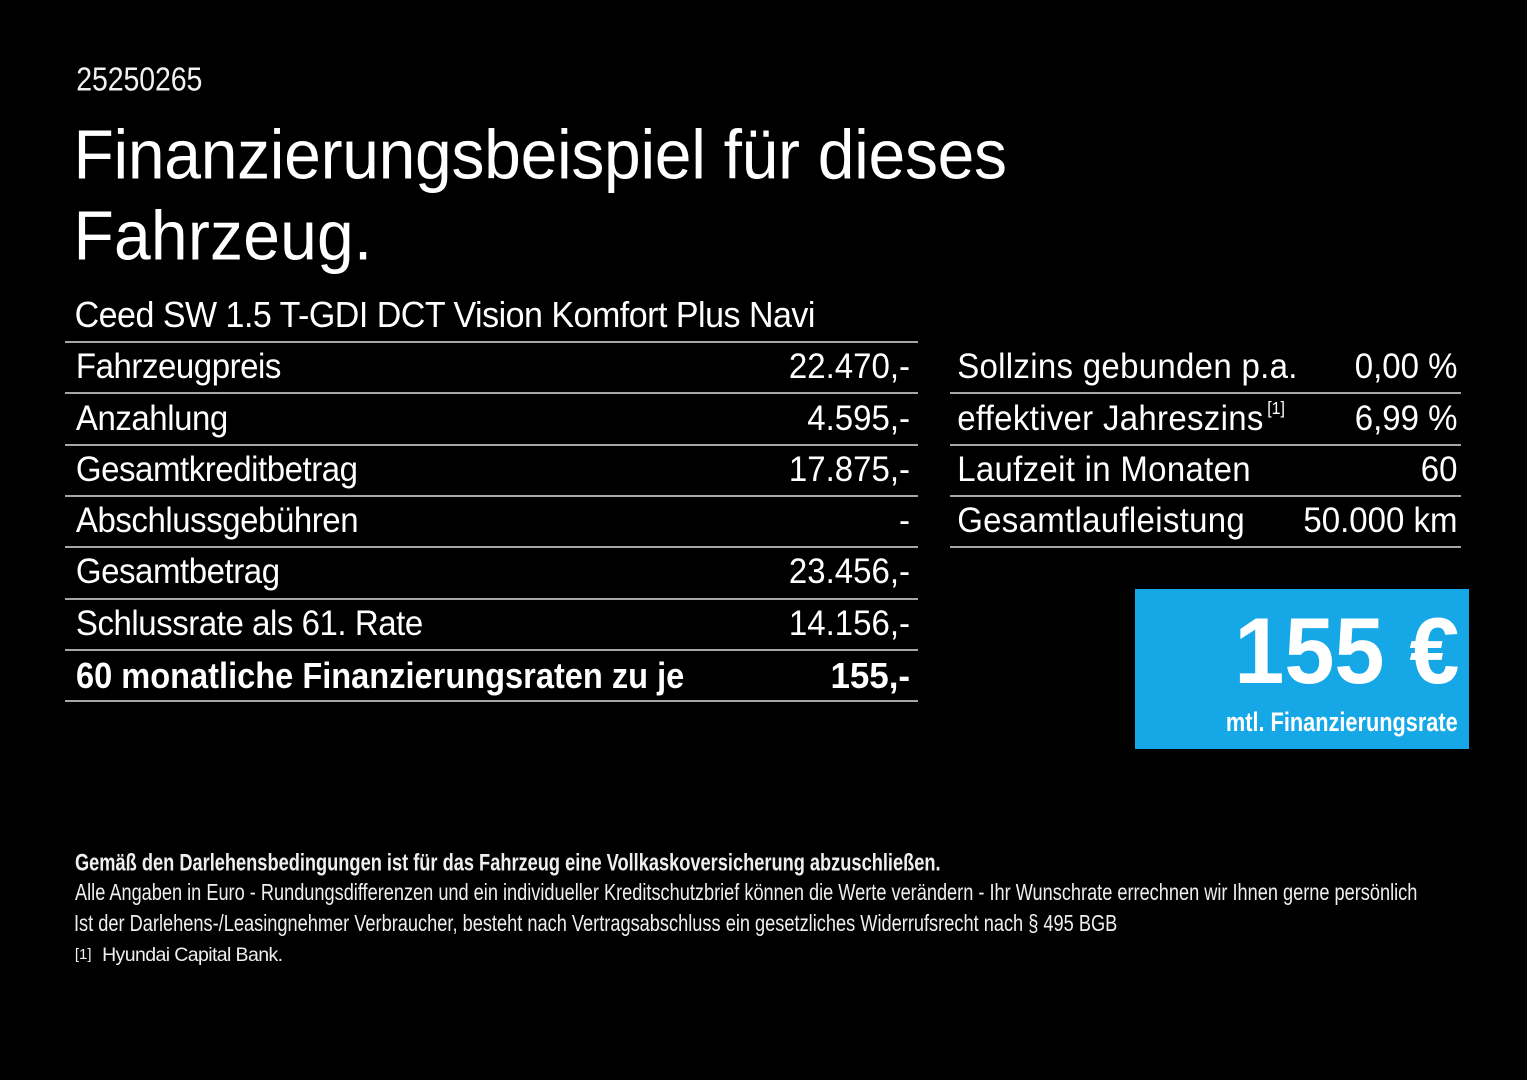 The height and width of the screenshot is (1080, 1527). Describe the element at coordinates (1101, 519) in the screenshot. I see `right-table-row-label: Gesamtlaufleistung` at that location.